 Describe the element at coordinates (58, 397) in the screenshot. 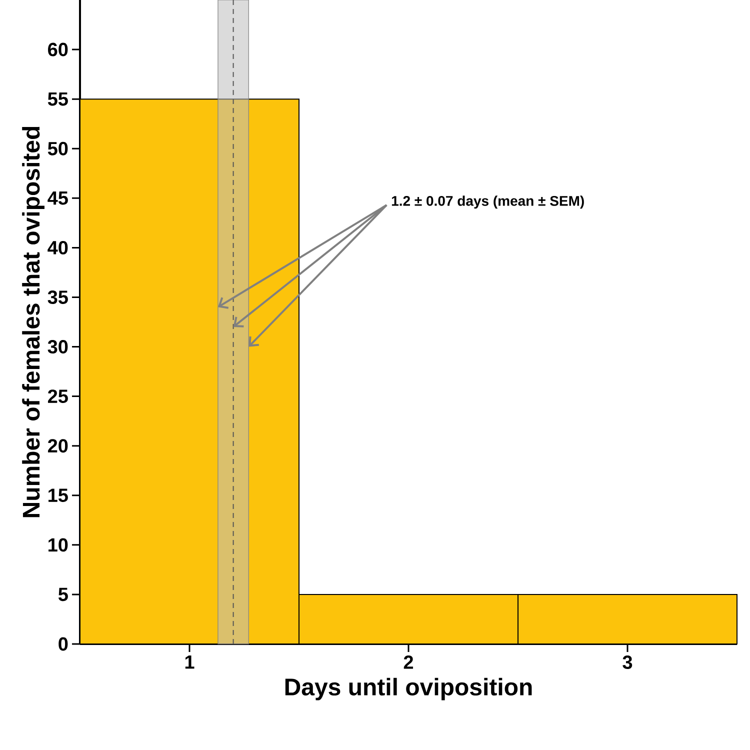

I see `y-tick-label: 25` at that location.